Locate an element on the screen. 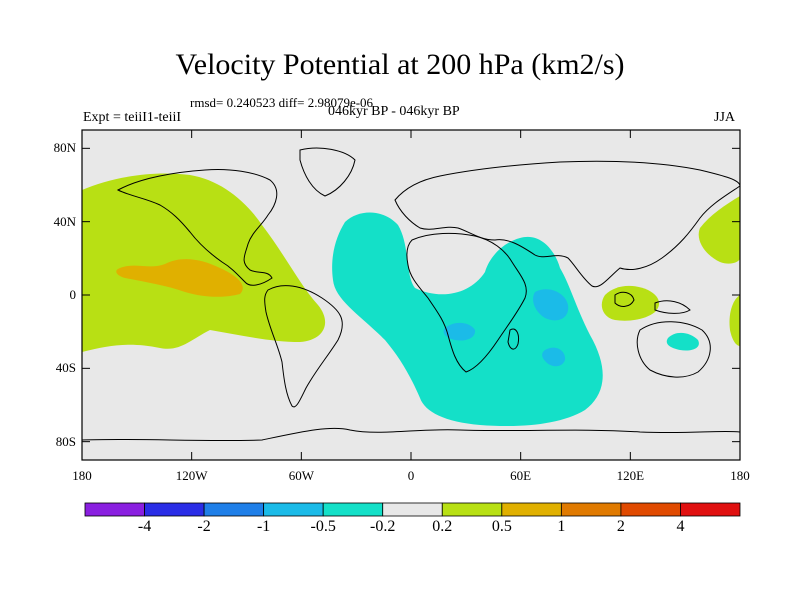 This screenshot has width=800, height=600. y-tick-label: 80N is located at coordinates (64, 148).